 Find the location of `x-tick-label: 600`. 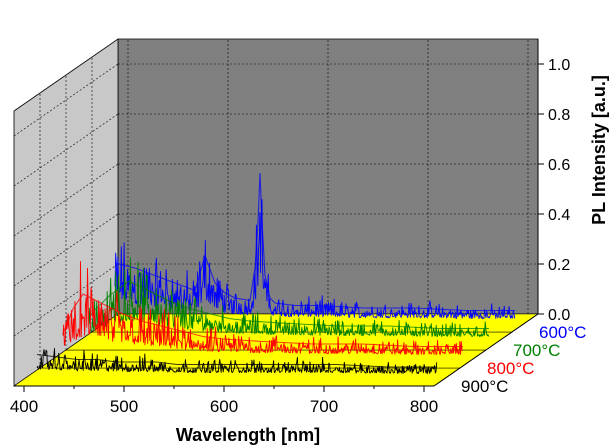

x-tick-label: 600 is located at coordinates (224, 406).